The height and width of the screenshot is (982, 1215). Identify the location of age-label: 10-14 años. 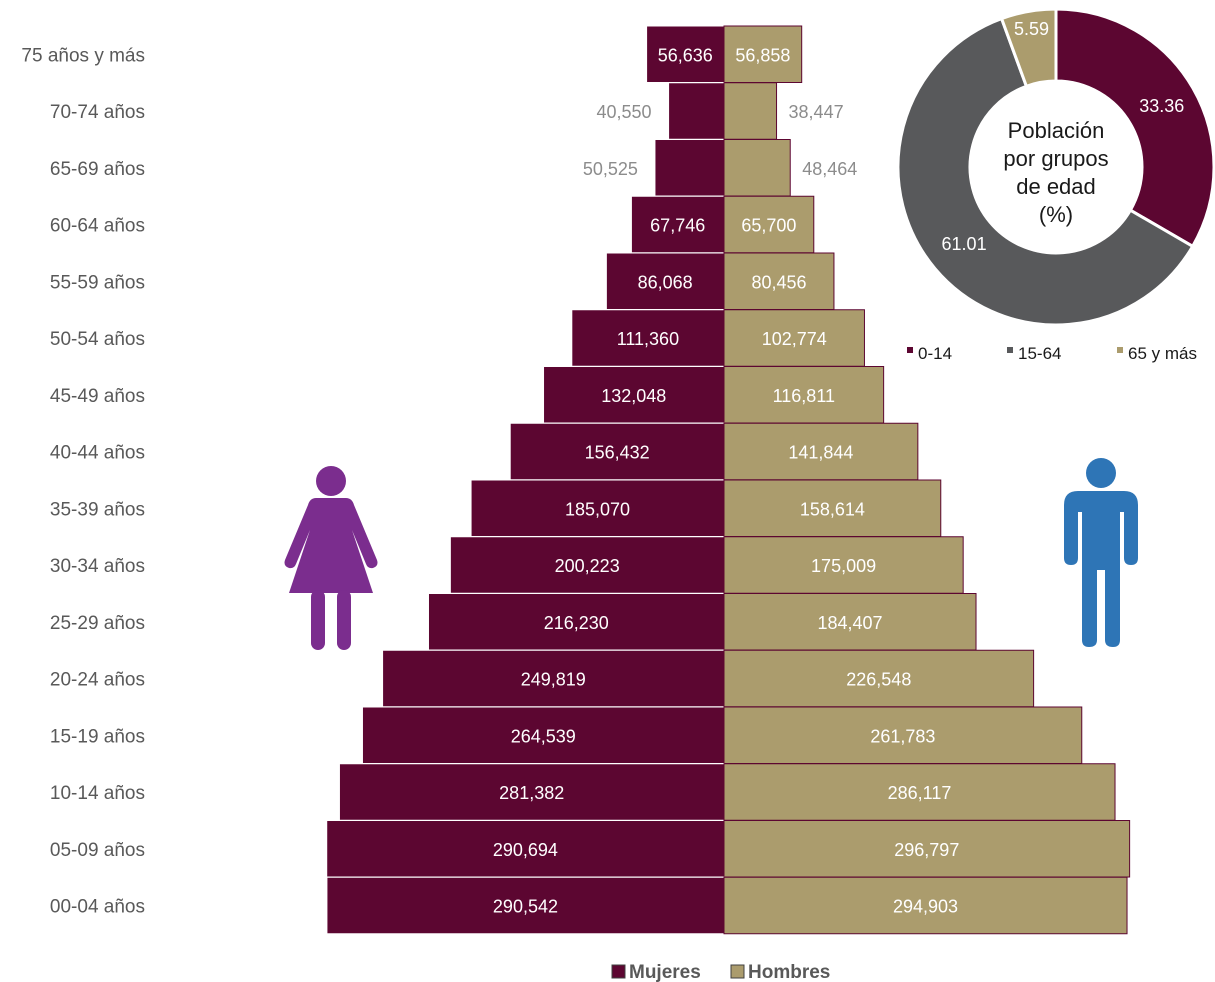
(97, 793).